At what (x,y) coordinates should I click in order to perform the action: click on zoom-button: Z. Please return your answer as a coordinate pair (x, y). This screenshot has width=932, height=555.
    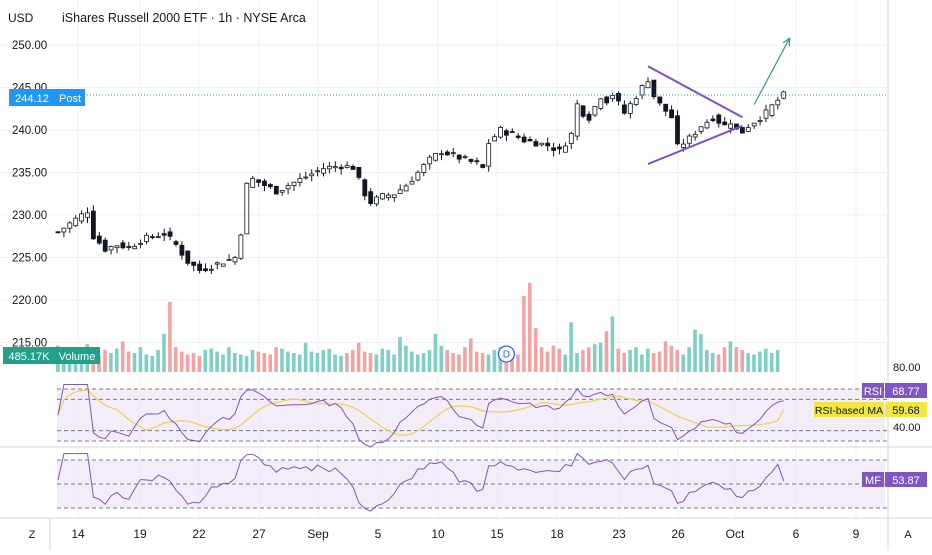
    Looking at the image, I should click on (32, 535).